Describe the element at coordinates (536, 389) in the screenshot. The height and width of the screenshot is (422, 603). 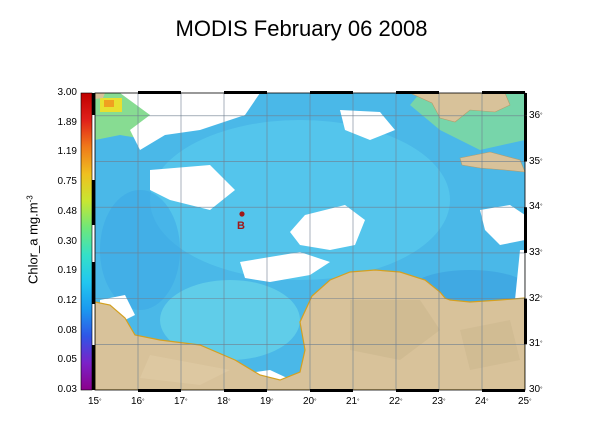
I see `latitude-label-30: 30°` at that location.